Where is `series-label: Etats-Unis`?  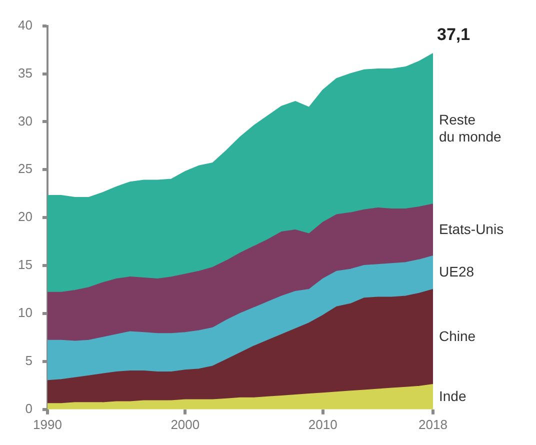
series-label: Etats-Unis is located at coordinates (471, 228).